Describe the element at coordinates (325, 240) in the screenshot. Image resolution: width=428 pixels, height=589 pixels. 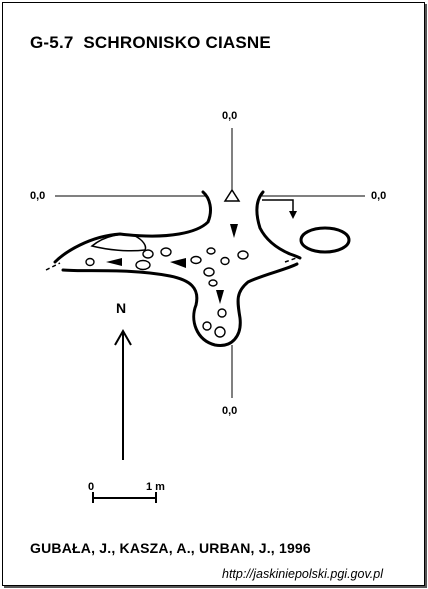
I see `side-chamber` at that location.